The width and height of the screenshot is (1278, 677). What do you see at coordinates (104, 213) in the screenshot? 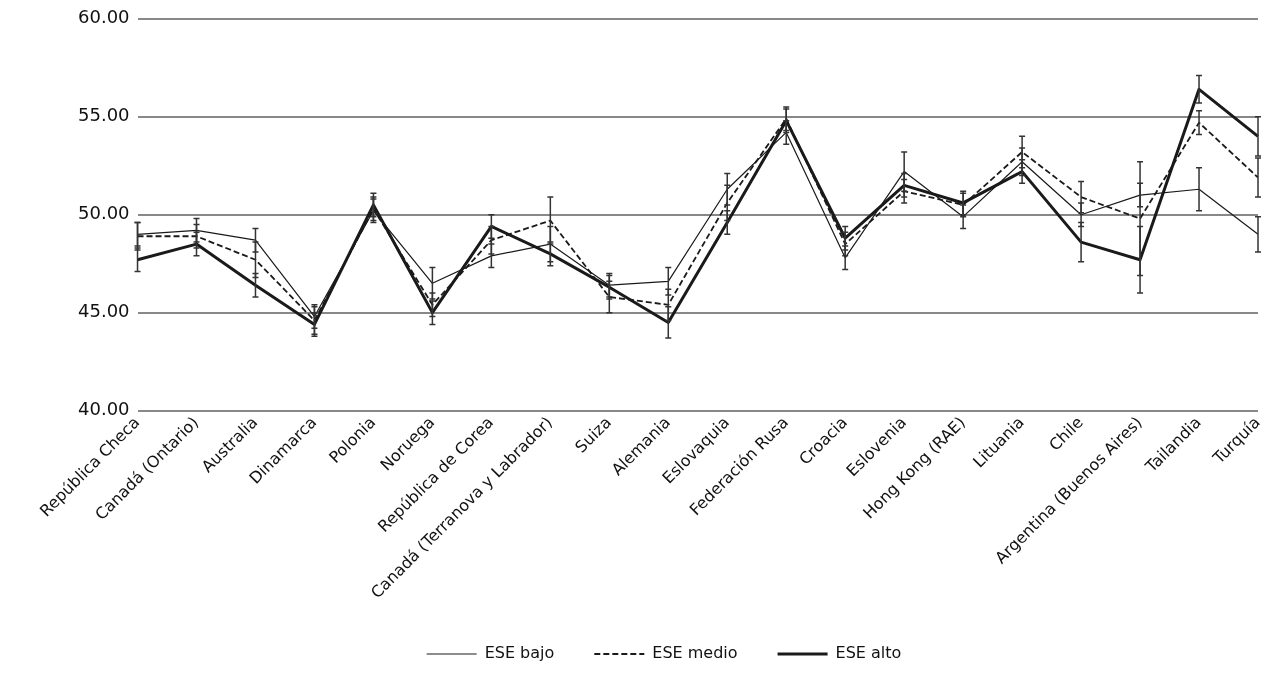
I see `y-tick-label: 50.00` at bounding box center [104, 213].